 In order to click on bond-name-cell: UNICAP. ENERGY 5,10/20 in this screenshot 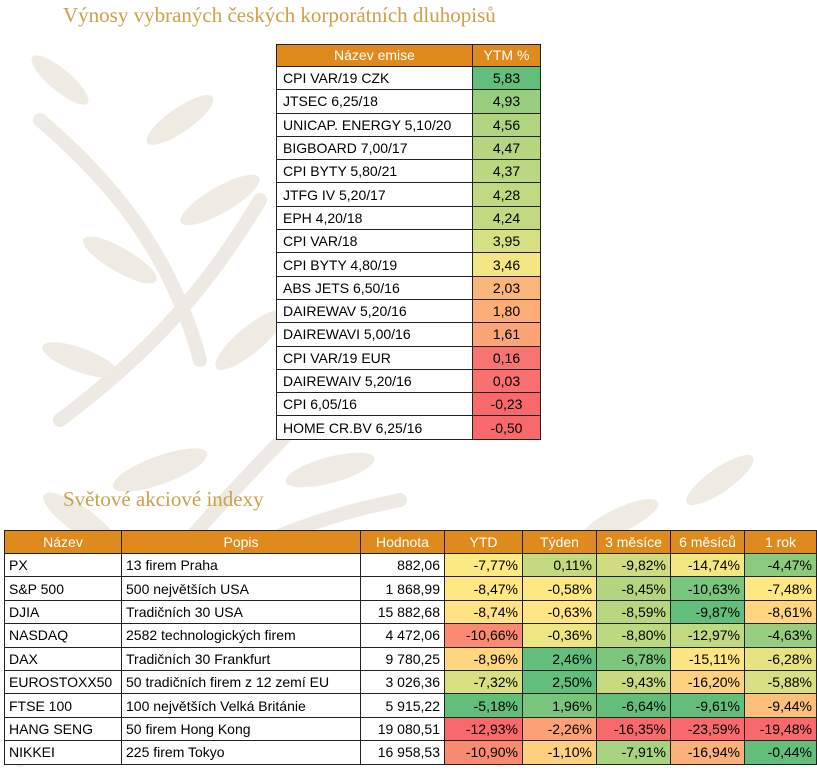, I will do `click(374, 124)`.